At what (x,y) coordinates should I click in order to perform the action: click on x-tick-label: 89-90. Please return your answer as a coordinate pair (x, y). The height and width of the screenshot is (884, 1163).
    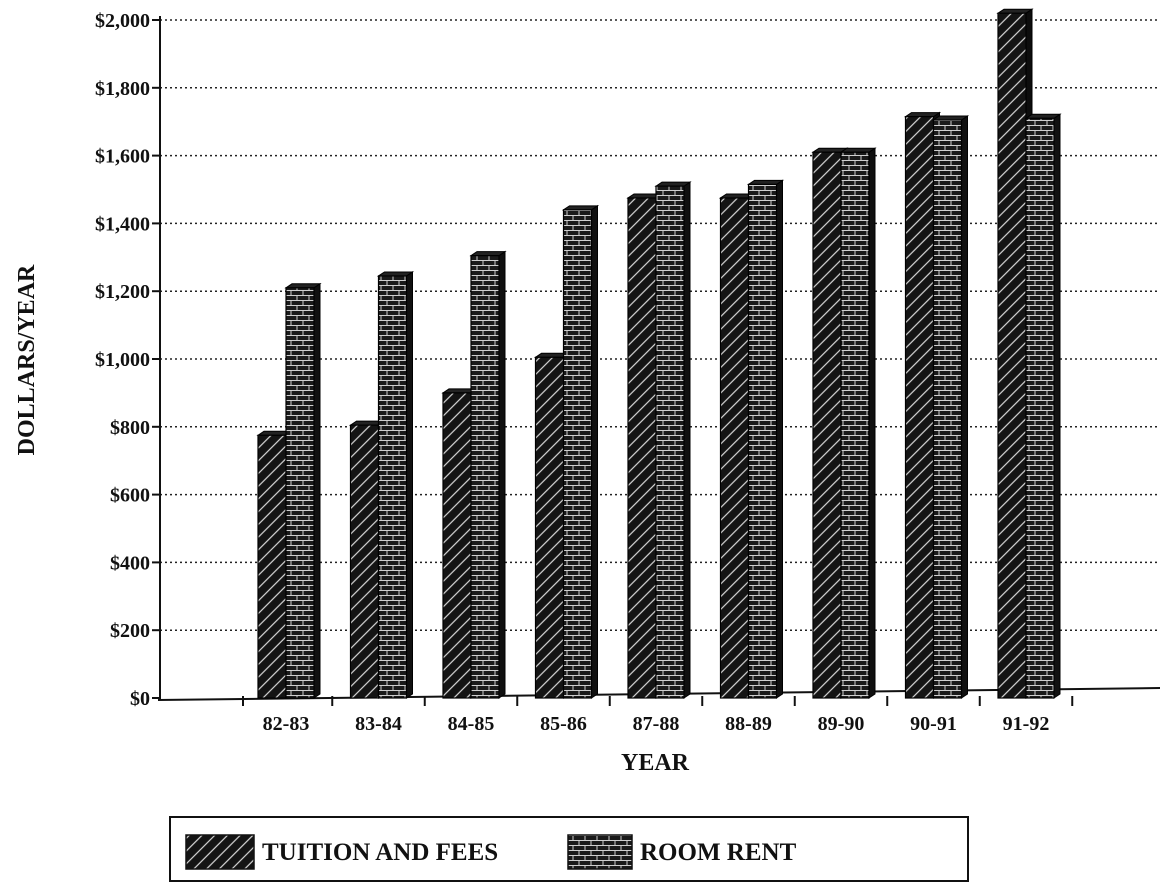
    Looking at the image, I should click on (841, 724).